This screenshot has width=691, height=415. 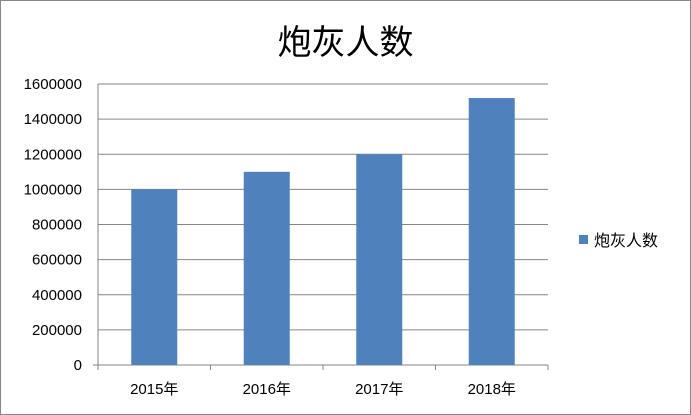 I want to click on y-tick-label: 1600000, so click(x=53, y=84).